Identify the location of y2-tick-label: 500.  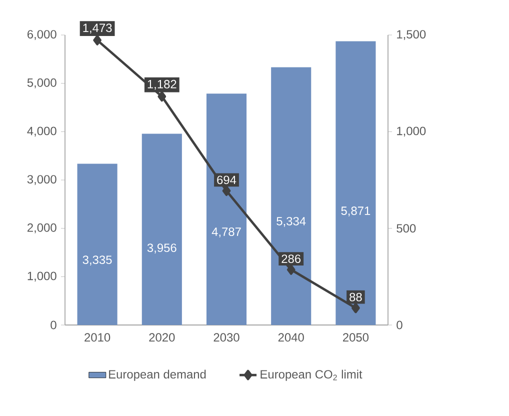
(406, 228).